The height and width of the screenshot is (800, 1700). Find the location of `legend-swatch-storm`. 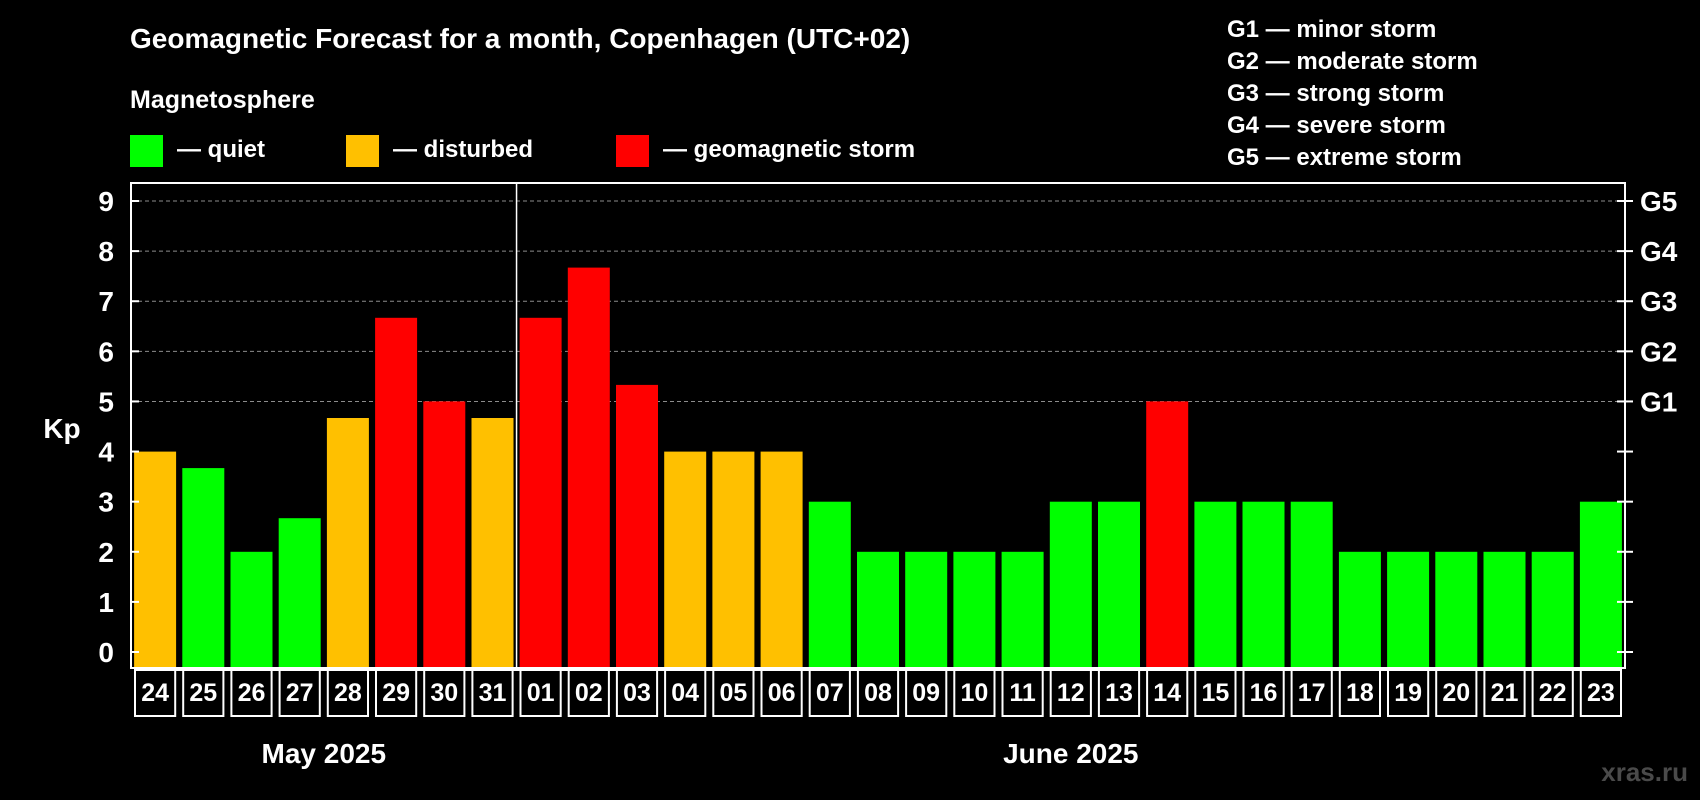

legend-swatch-storm is located at coordinates (632, 151).